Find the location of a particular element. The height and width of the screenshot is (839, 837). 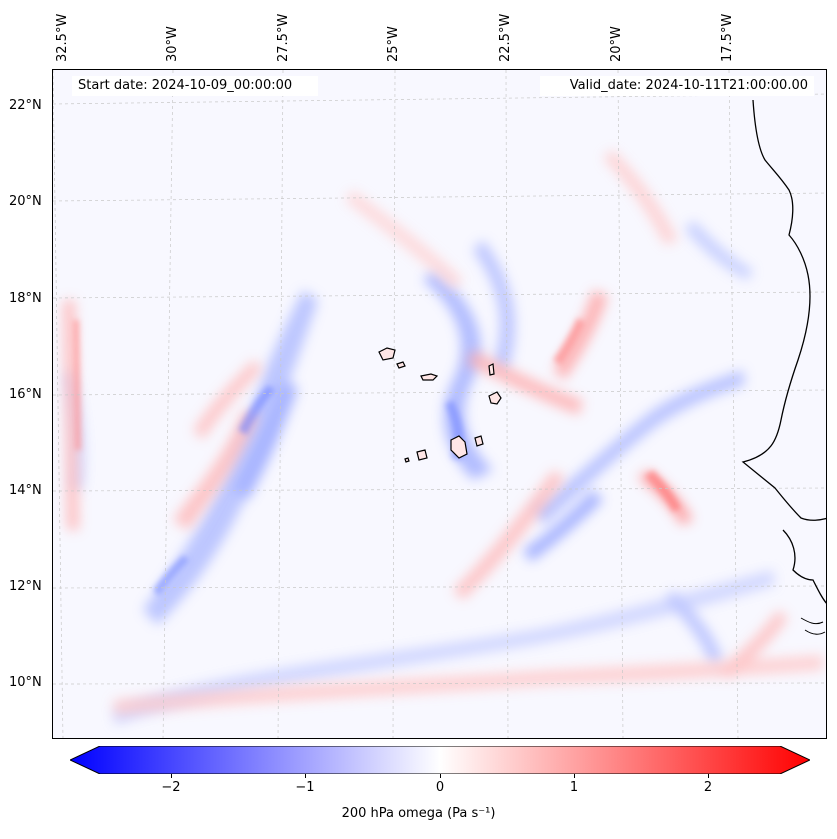

lat-label-22n: 22°N is located at coordinates (25, 105).